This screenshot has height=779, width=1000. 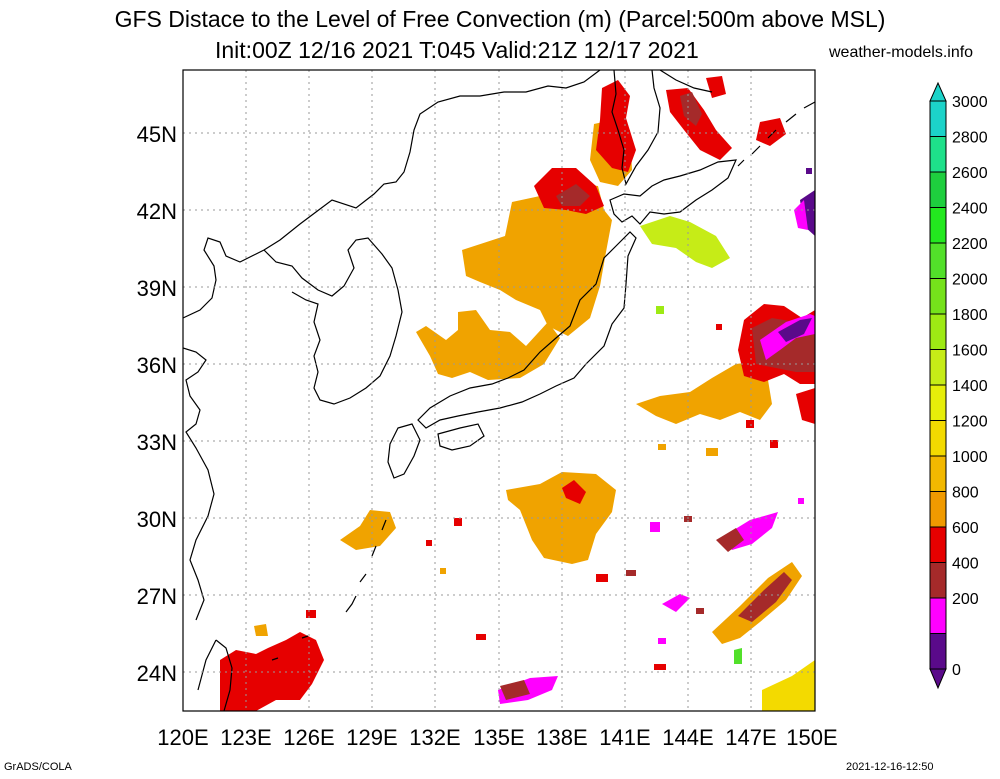 What do you see at coordinates (308, 737) in the screenshot?
I see `lon-label: 126E` at bounding box center [308, 737].